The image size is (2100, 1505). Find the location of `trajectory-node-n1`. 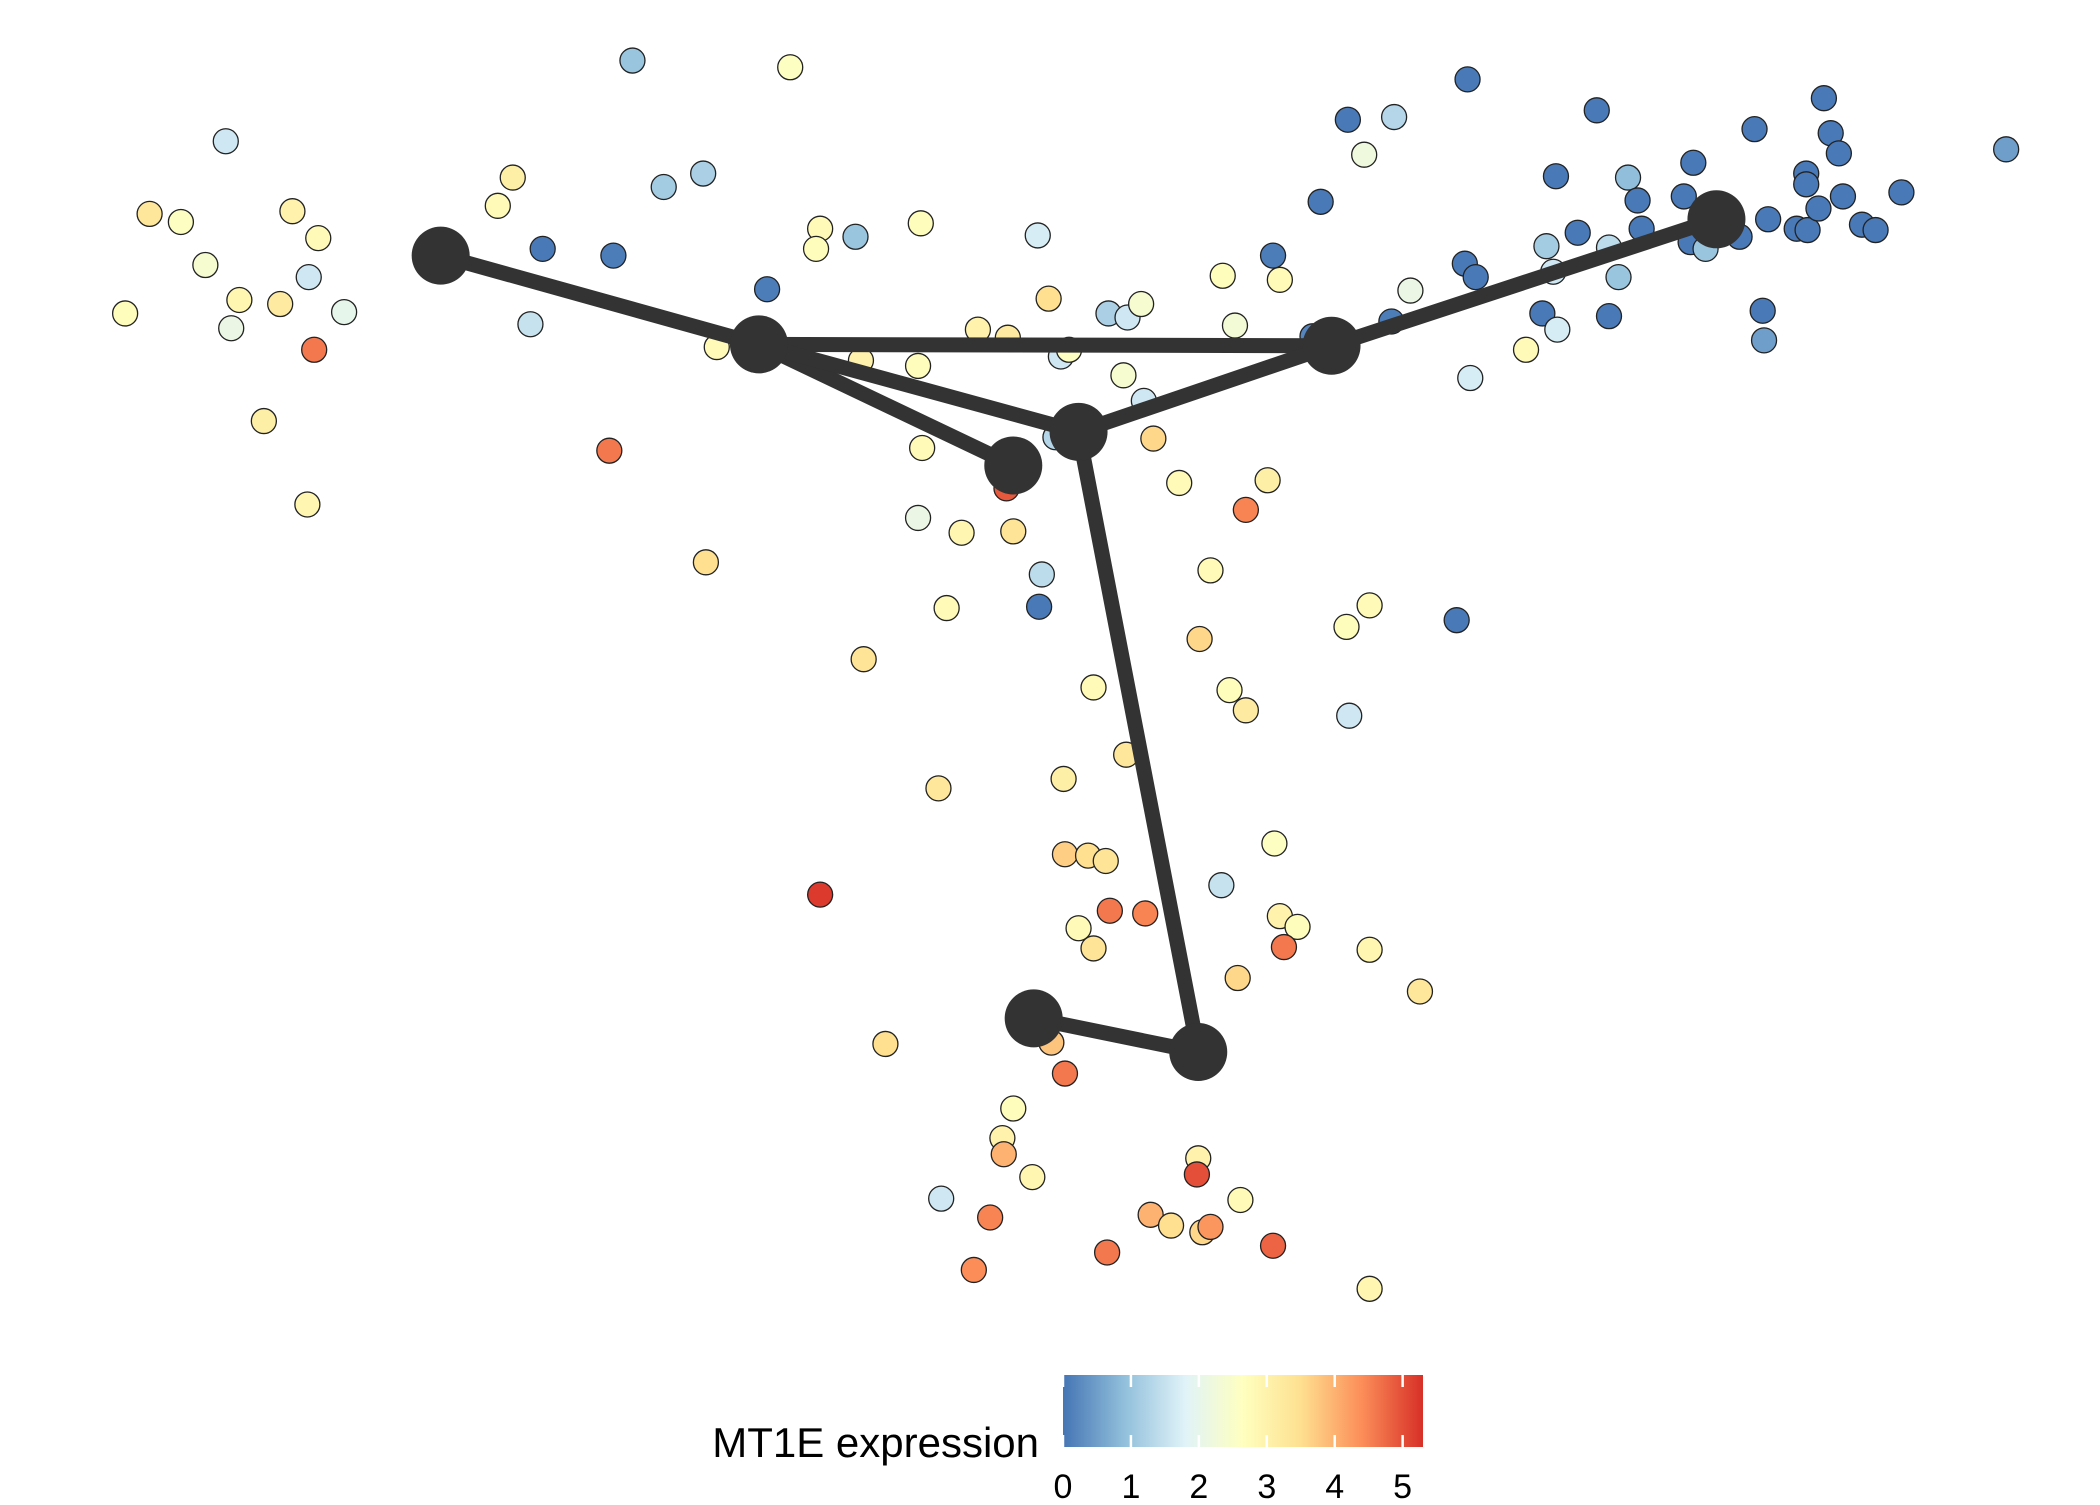

trajectory-node-n1 is located at coordinates (440, 255).